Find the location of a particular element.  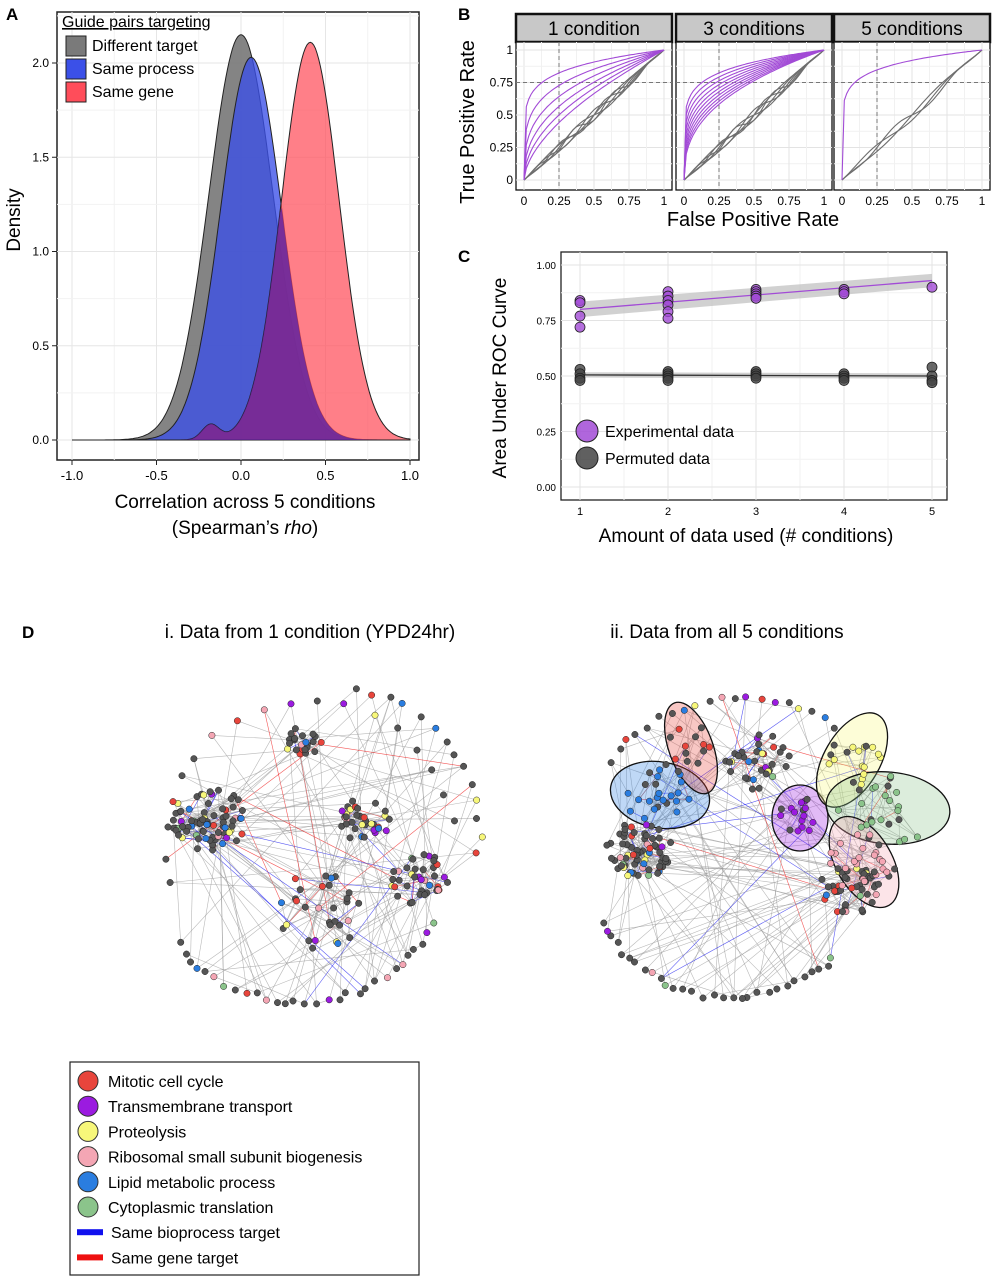

roc-y-tick-label: 0.25 is located at coordinates (502, 148).